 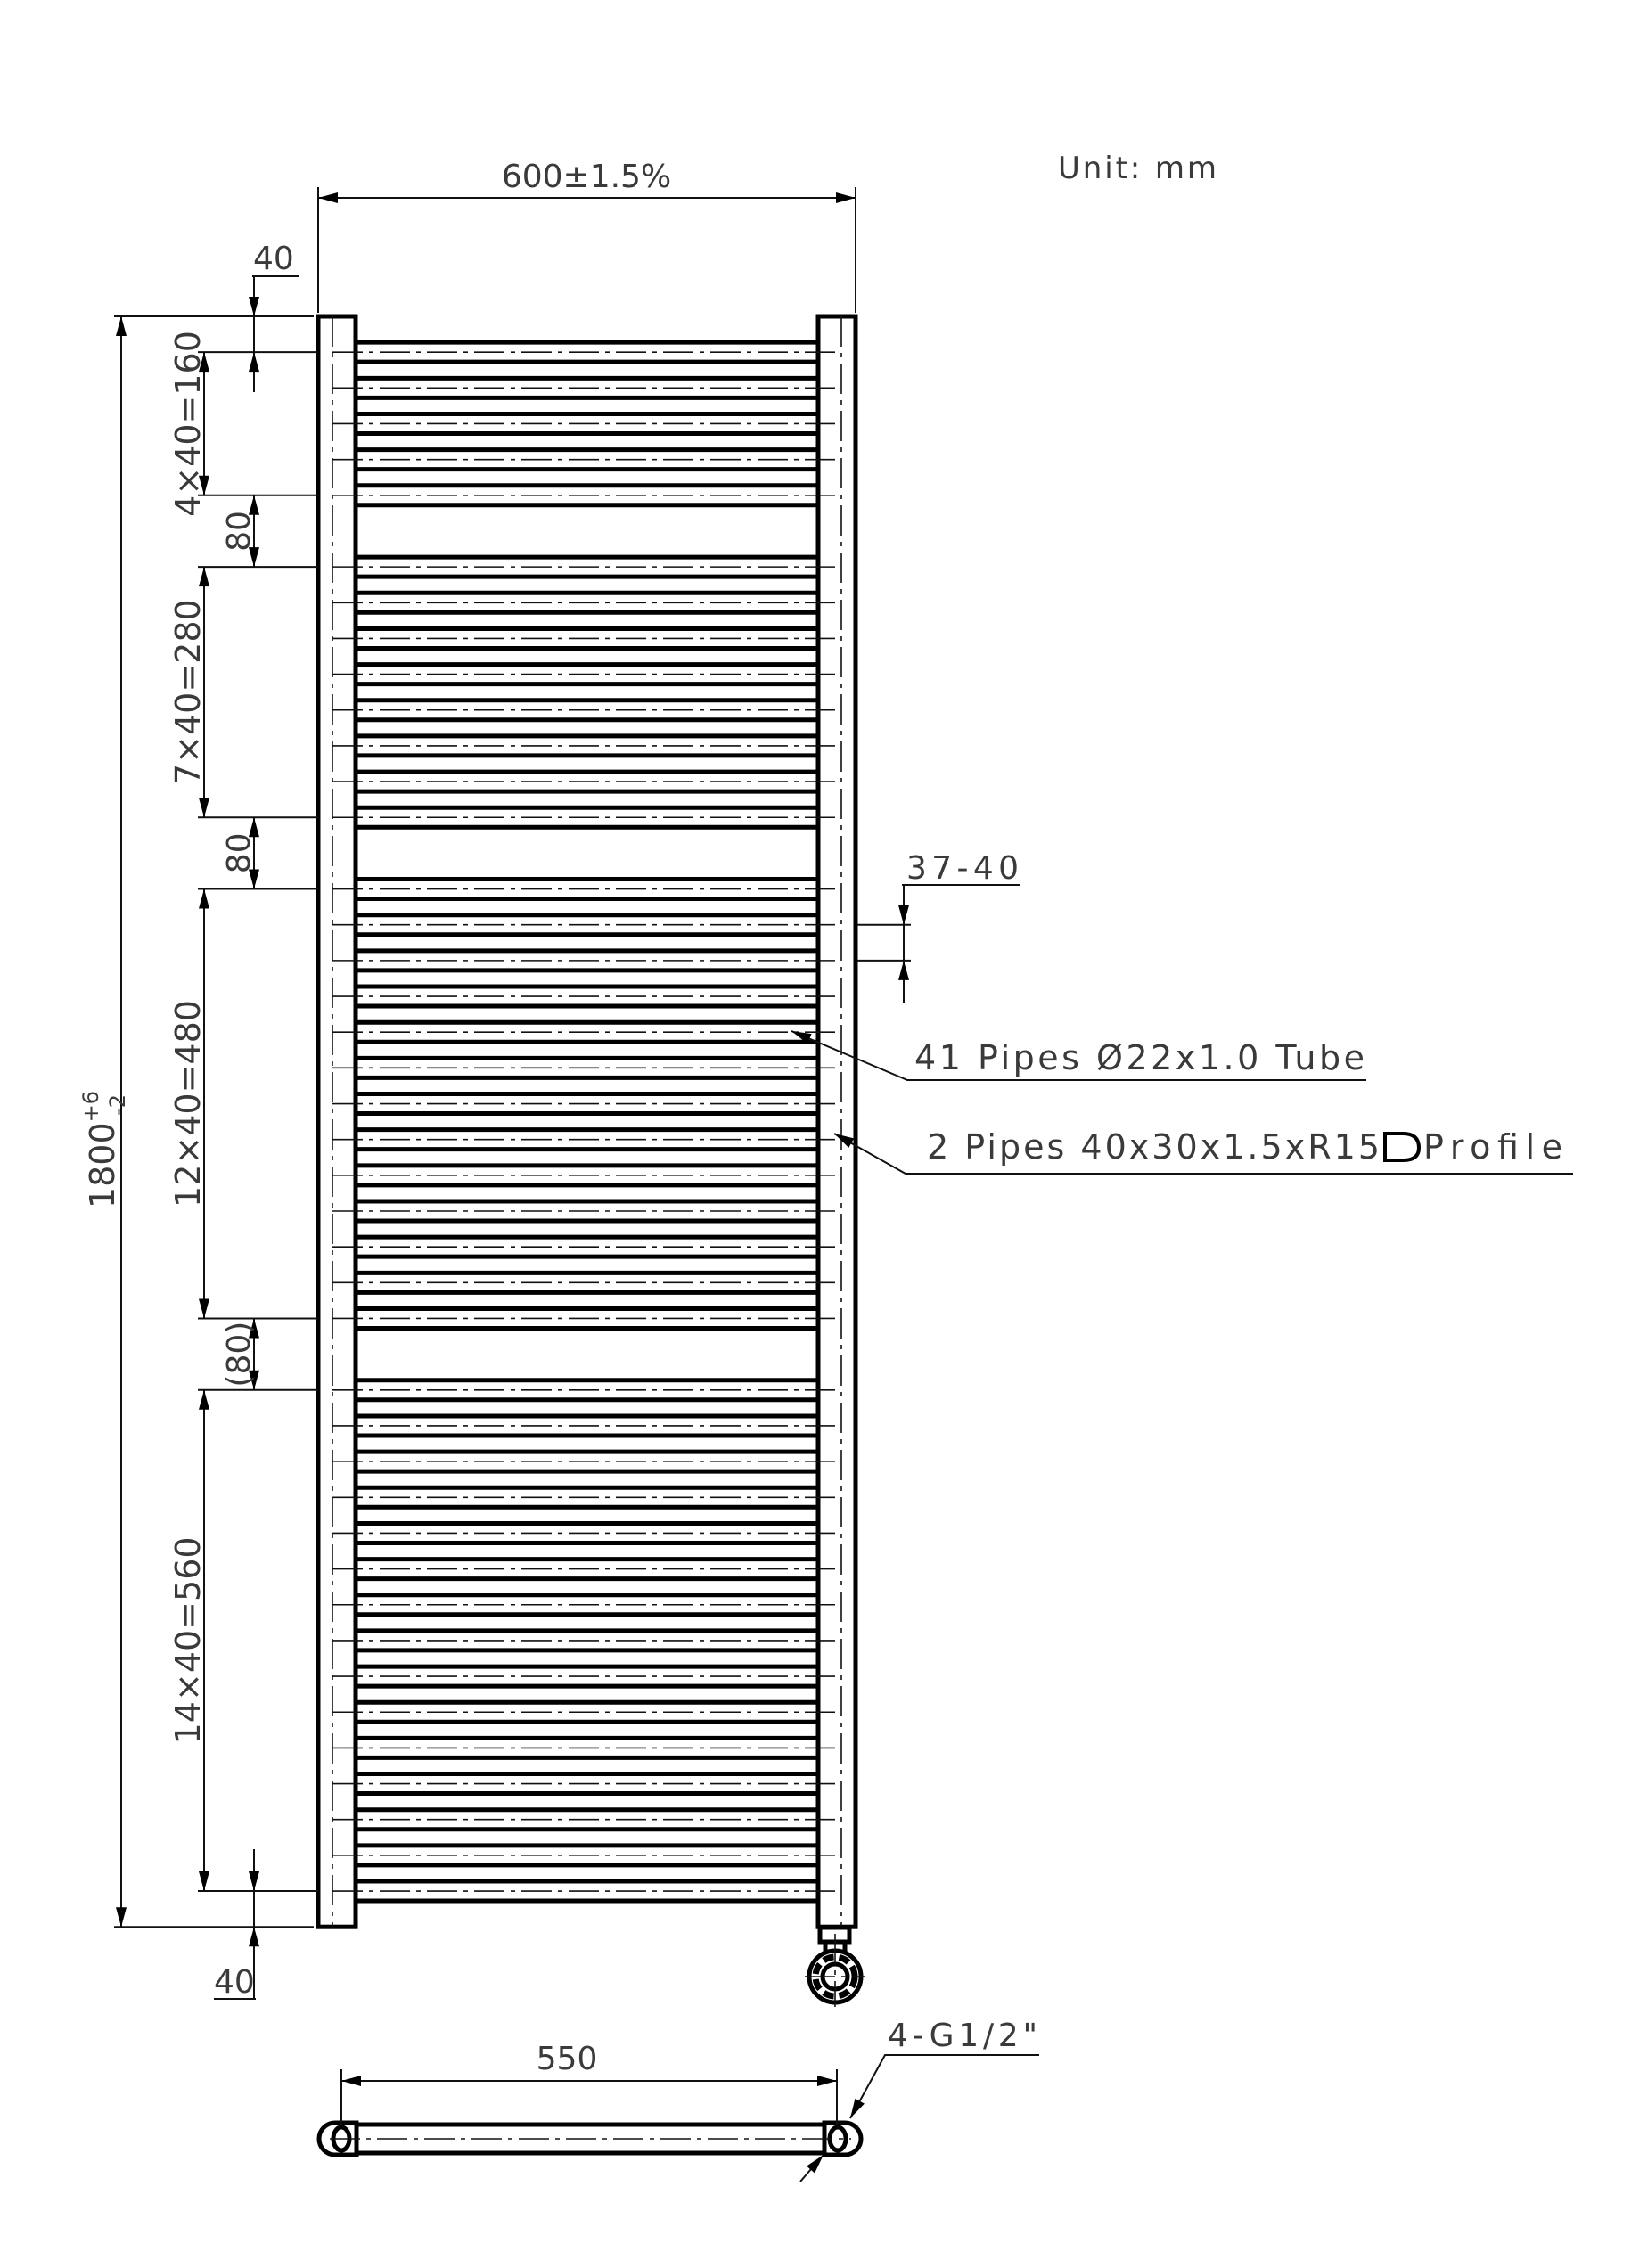 I want to click on width-dimension-label: 600±1.5%, so click(x=586, y=177).